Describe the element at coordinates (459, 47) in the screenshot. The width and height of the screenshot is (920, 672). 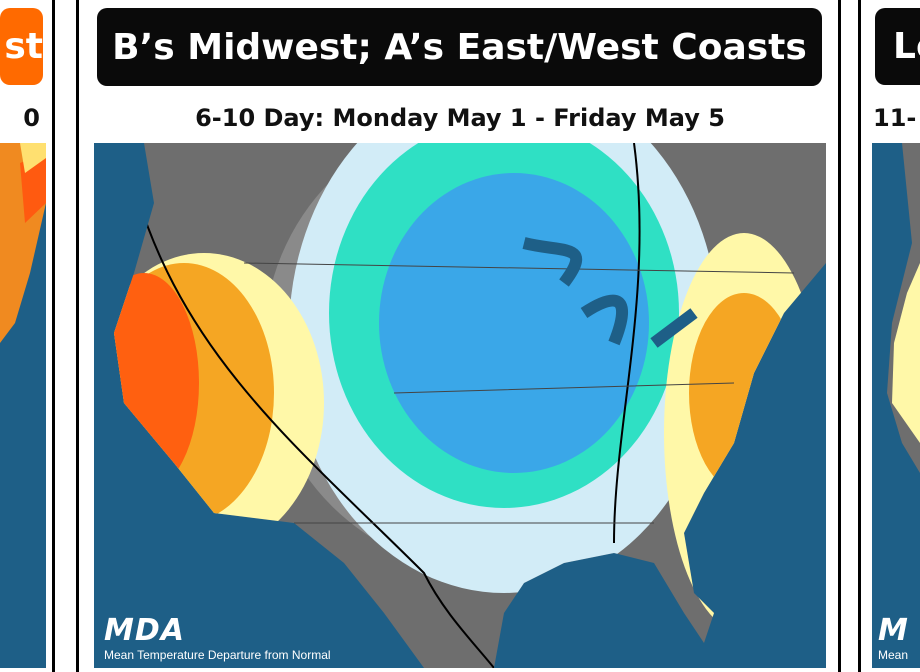
I see `panel-title: B’s Midwest; A’s East/West Coasts` at that location.